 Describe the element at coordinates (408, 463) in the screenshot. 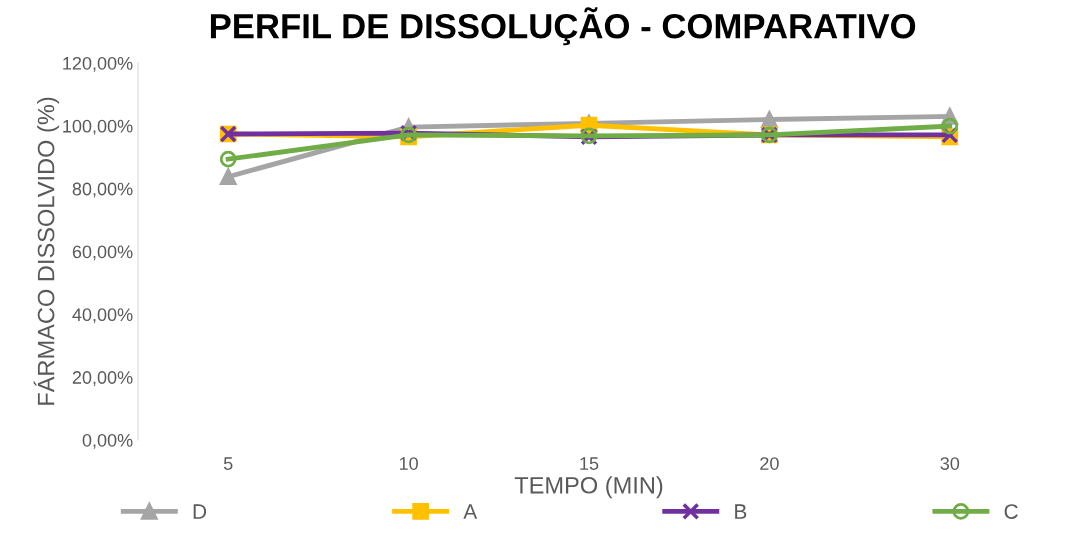

I see `x-tick-label: 10` at that location.